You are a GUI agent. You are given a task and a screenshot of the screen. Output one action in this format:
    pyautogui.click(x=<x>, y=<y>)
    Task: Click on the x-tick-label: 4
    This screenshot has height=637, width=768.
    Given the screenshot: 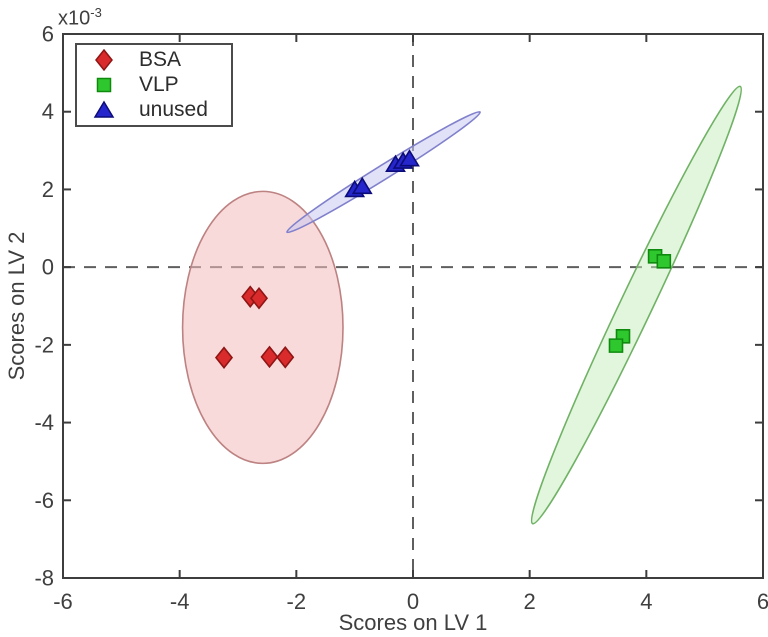 What is the action you would take?
    pyautogui.click(x=646, y=601)
    